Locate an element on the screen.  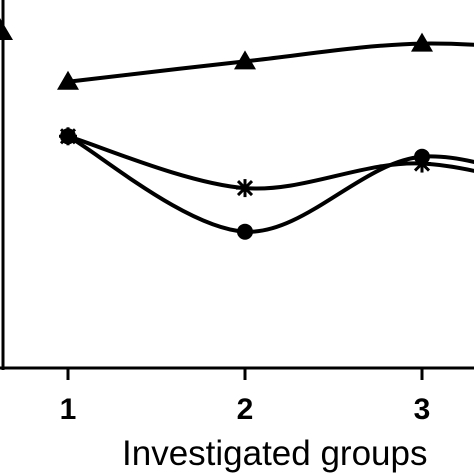
x-axis-title: Investigated groups is located at coordinates (274, 453).